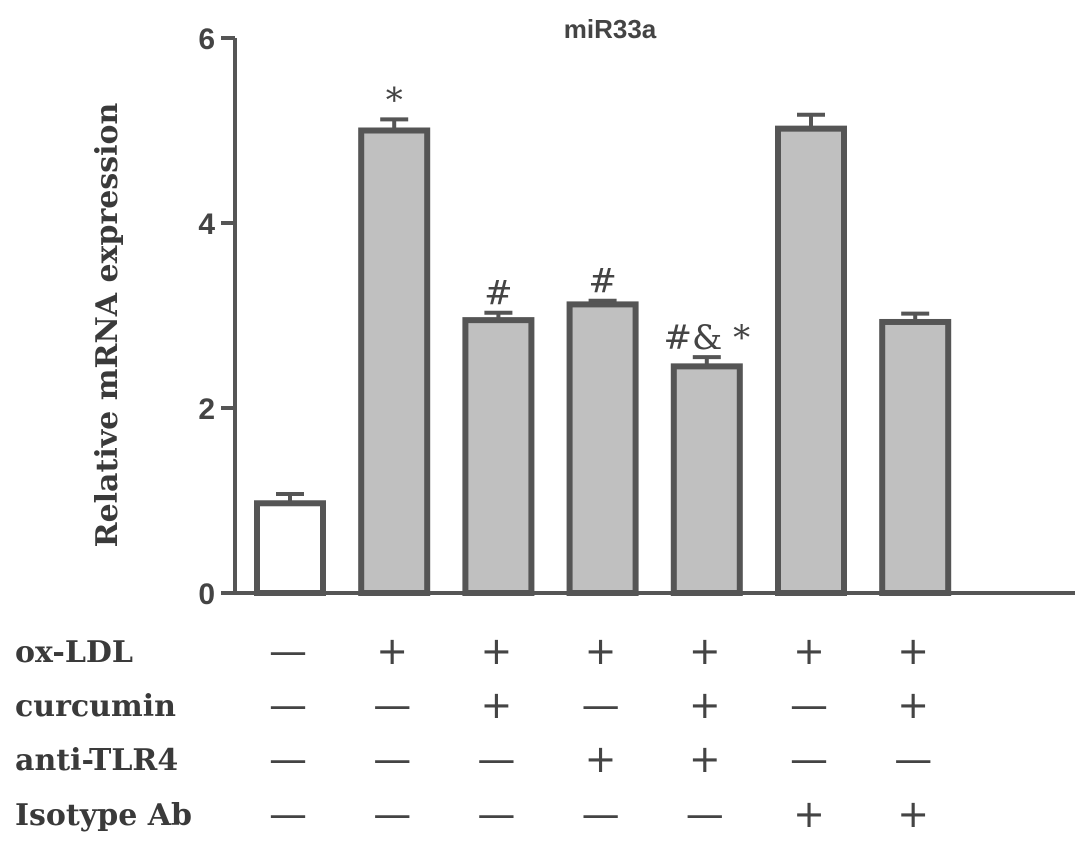 This screenshot has width=1087, height=852. What do you see at coordinates (103, 815) in the screenshot?
I see `condition-label: Isotype Ab` at bounding box center [103, 815].